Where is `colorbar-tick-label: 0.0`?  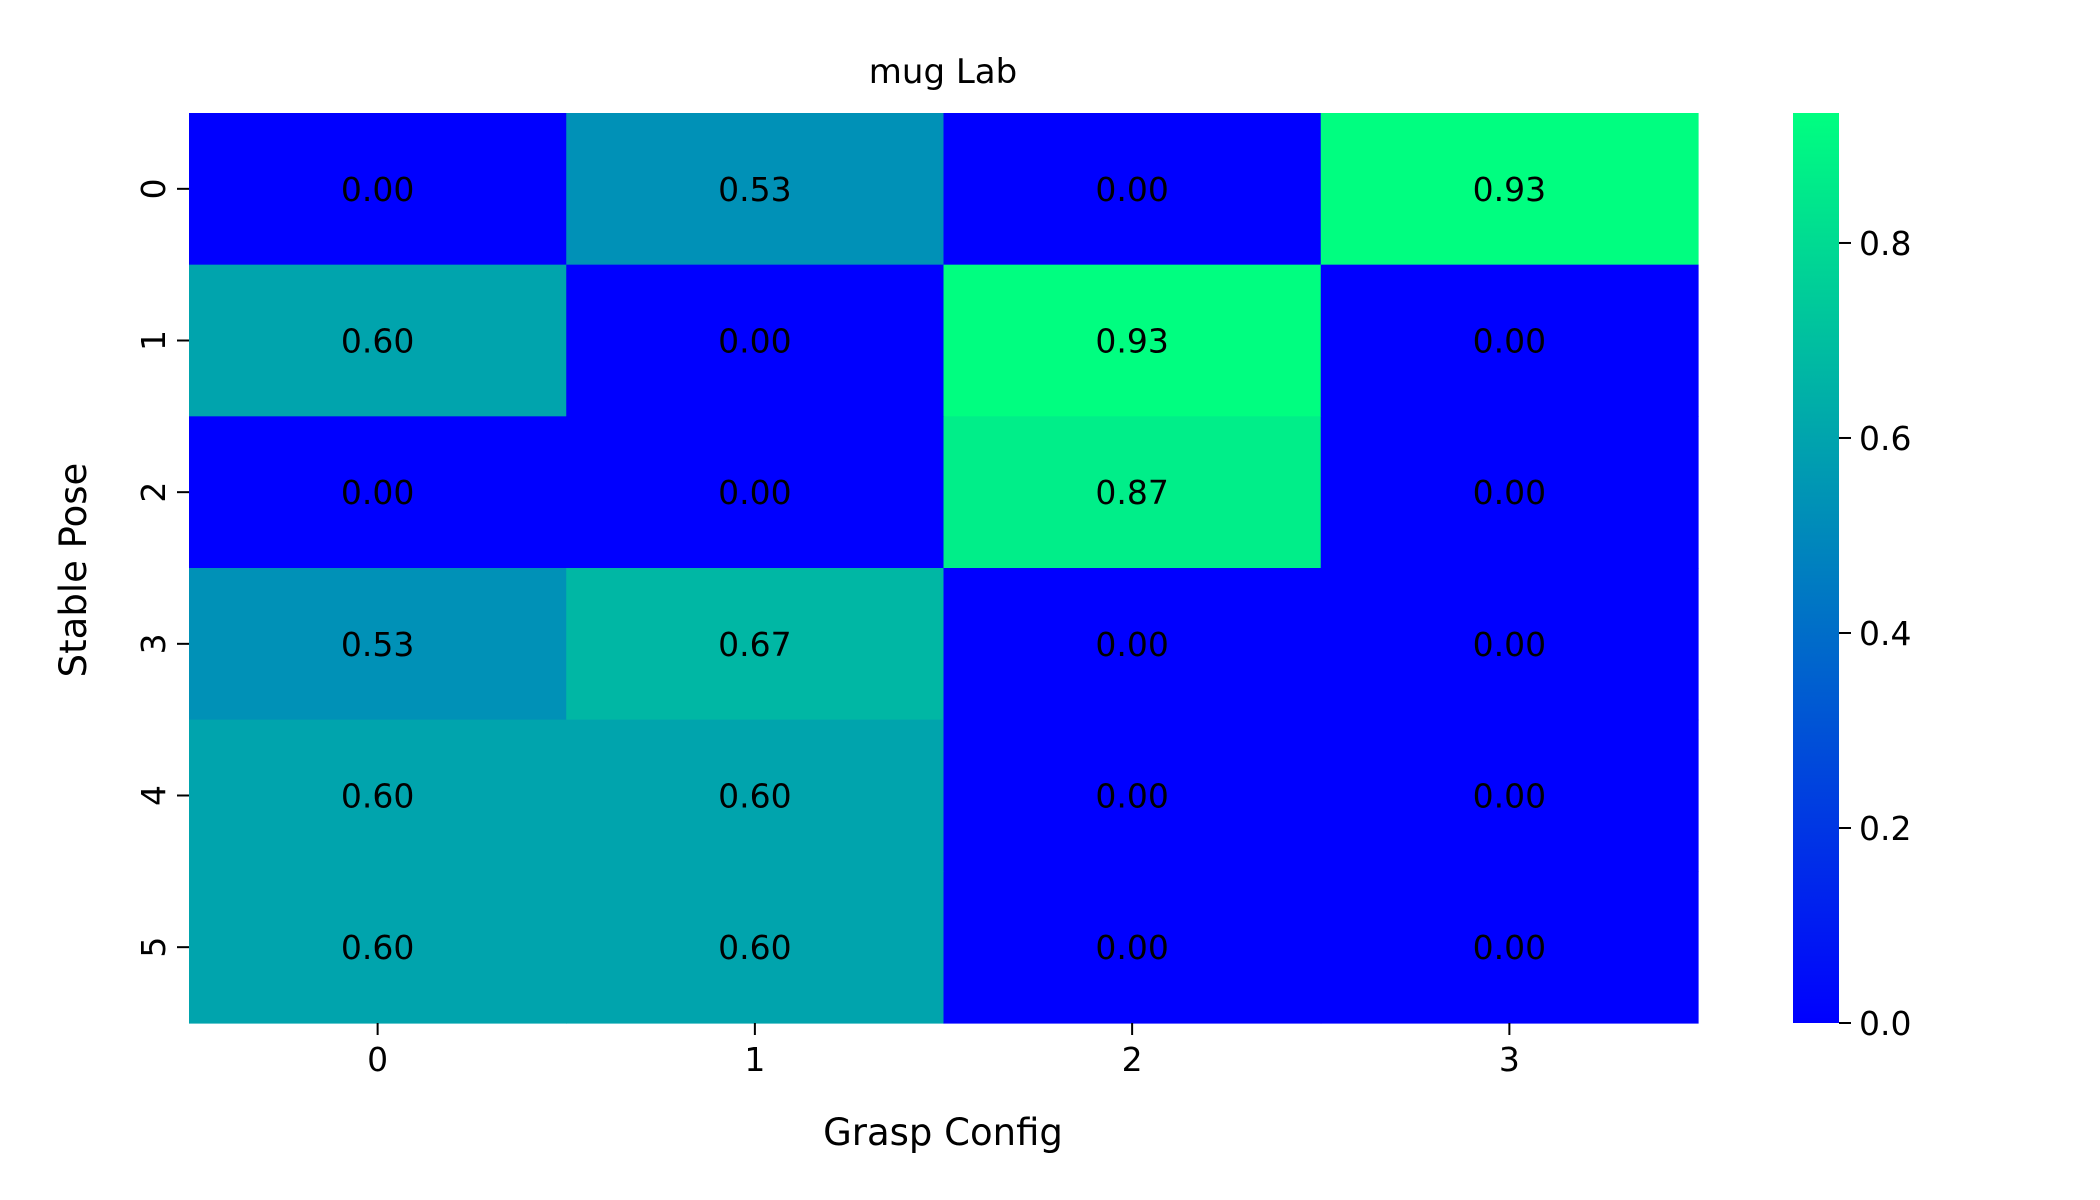 colorbar-tick-label: 0.0 is located at coordinates (1885, 1023).